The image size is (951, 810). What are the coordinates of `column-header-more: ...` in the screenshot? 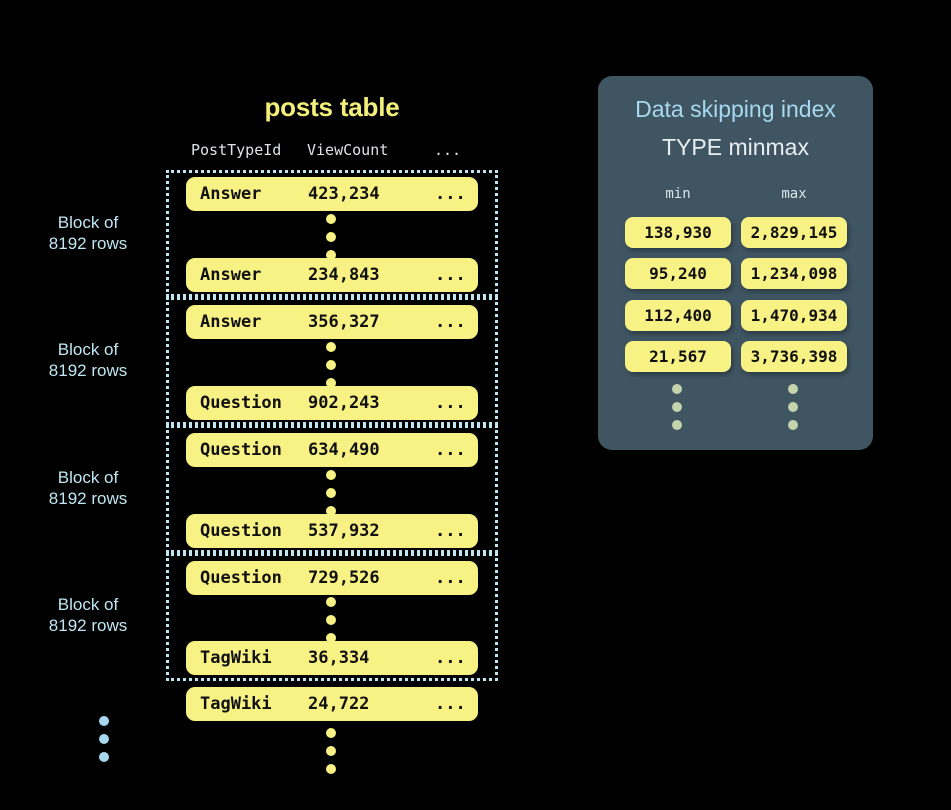 It's located at (448, 150).